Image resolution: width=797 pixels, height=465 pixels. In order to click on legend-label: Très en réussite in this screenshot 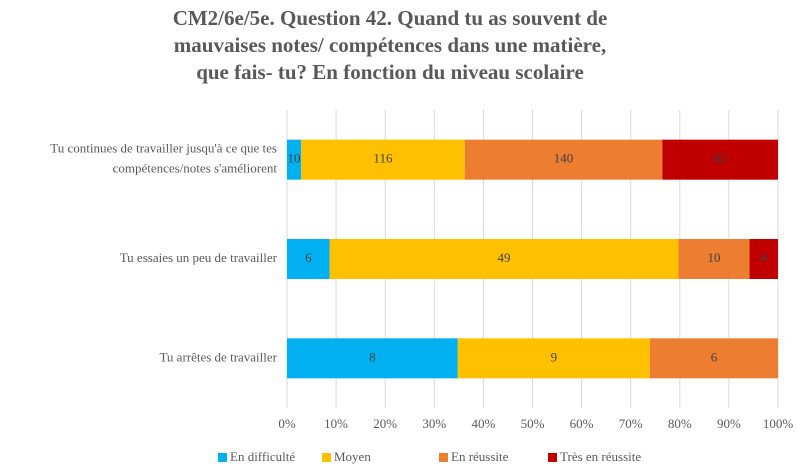, I will do `click(600, 456)`.